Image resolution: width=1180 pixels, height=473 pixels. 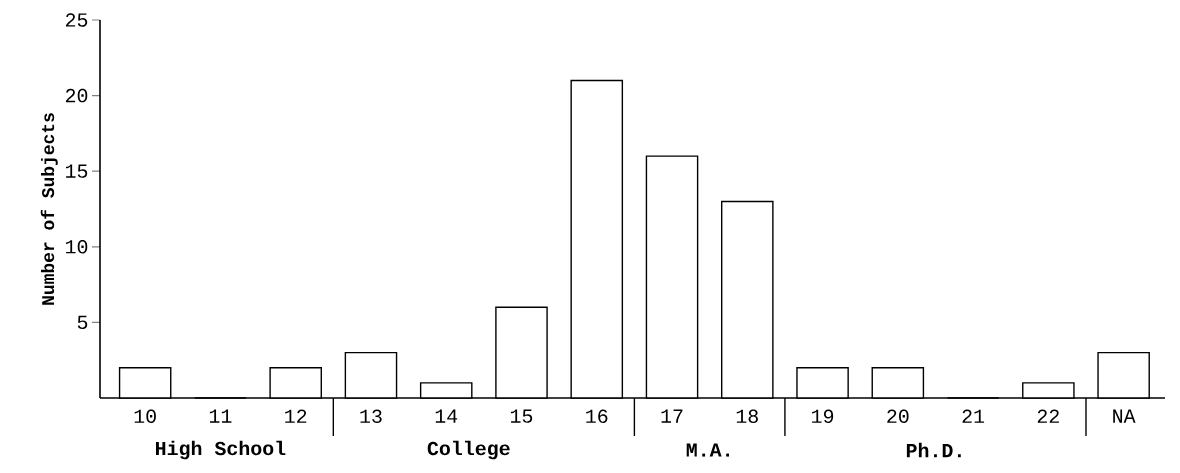 What do you see at coordinates (973, 416) in the screenshot?
I see `x-tick-label: 21` at bounding box center [973, 416].